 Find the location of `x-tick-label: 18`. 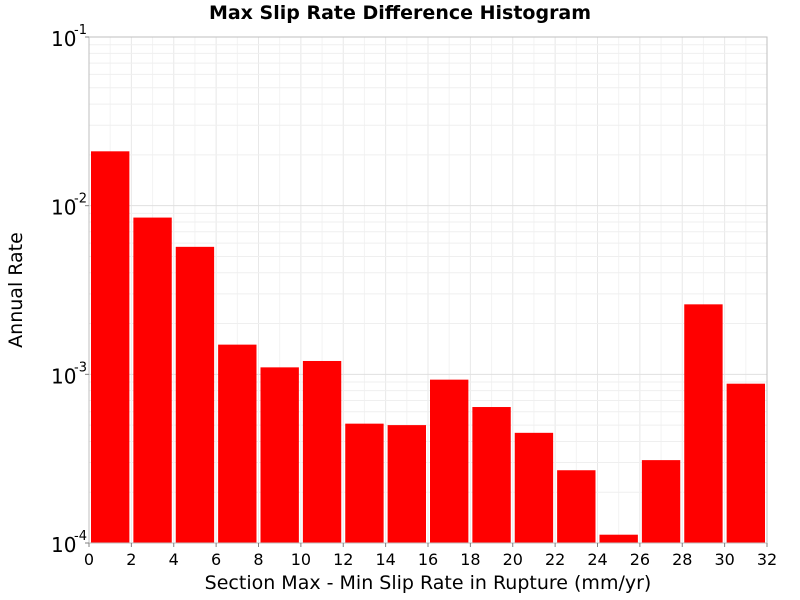

x-tick-label: 18 is located at coordinates (470, 559).